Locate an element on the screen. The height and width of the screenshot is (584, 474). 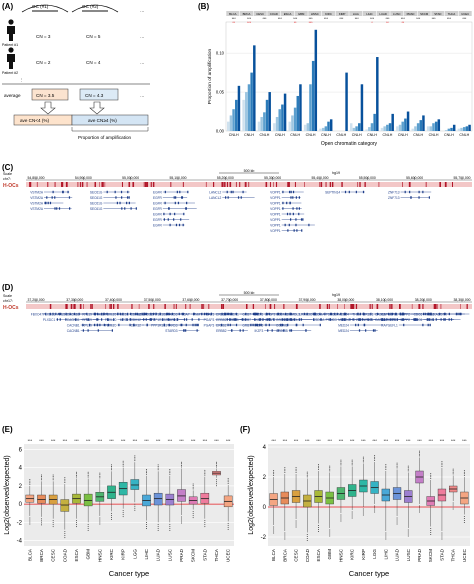
x-tick-label: GBM is located at coordinates (88, 554).